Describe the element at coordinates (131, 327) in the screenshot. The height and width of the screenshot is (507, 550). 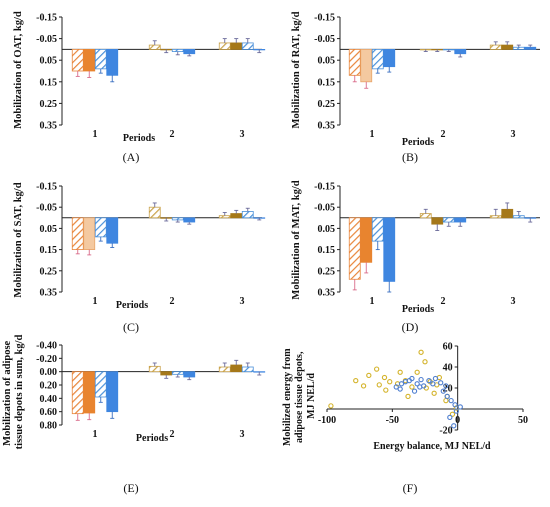
I see `panel-c-label: (C)` at that location.